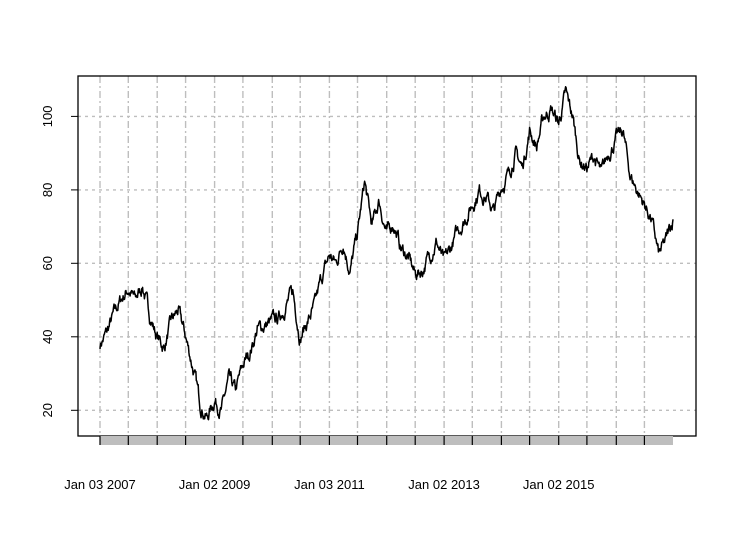 Image resolution: width=737 pixels, height=533 pixels. Describe the element at coordinates (444, 484) in the screenshot. I see `x-tick-label: Jan 02 2013` at that location.